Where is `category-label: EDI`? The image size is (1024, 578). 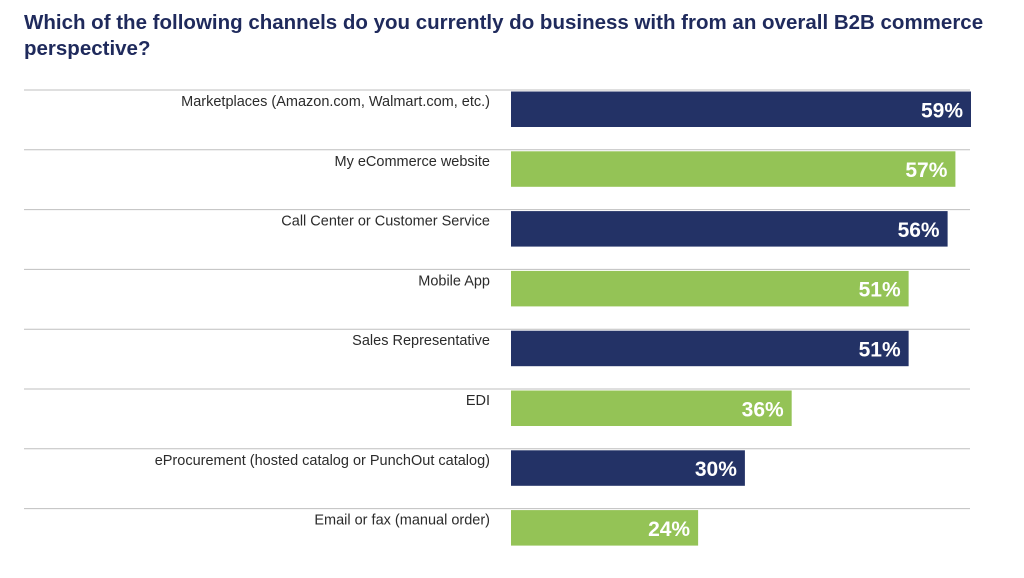
category-label: EDI is located at coordinates (478, 401).